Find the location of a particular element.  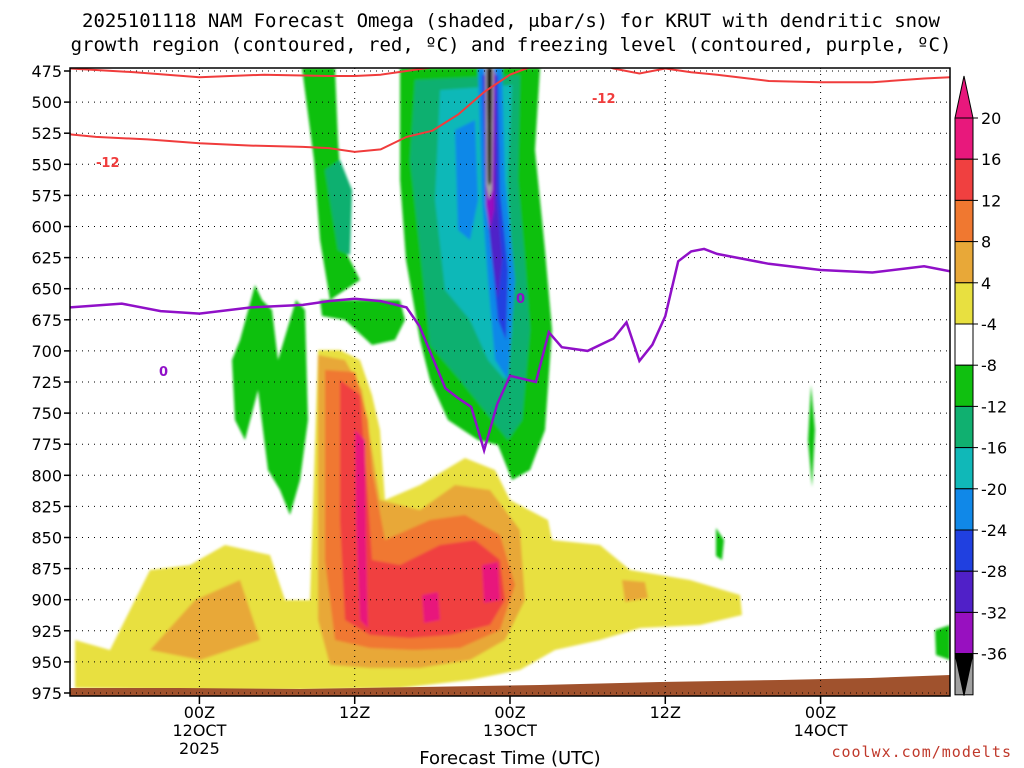

y-tick-label: 650 is located at coordinates (46, 289).